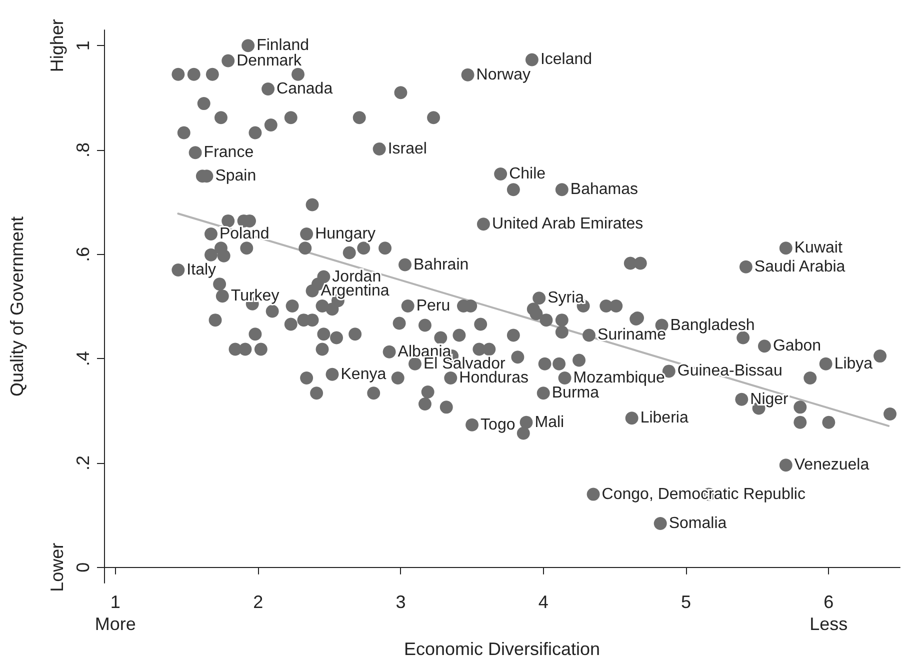 Image resolution: width=906 pixels, height=665 pixels. What do you see at coordinates (304, 89) in the screenshot?
I see `data-label: Canada` at bounding box center [304, 89].